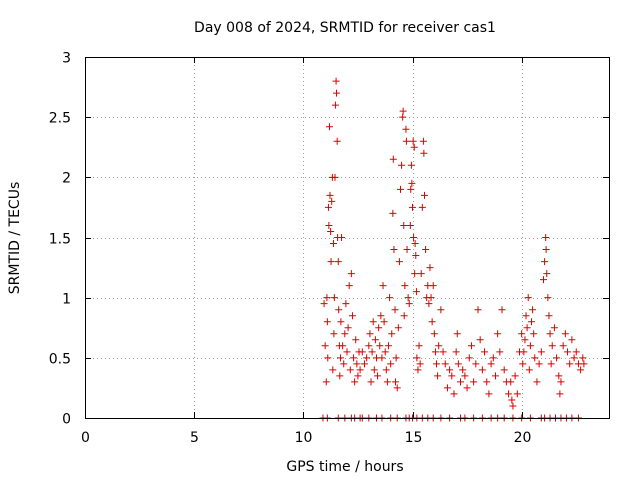 This screenshot has height=485, width=640. What do you see at coordinates (304, 438) in the screenshot?
I see `x-tick-label: 10` at bounding box center [304, 438].